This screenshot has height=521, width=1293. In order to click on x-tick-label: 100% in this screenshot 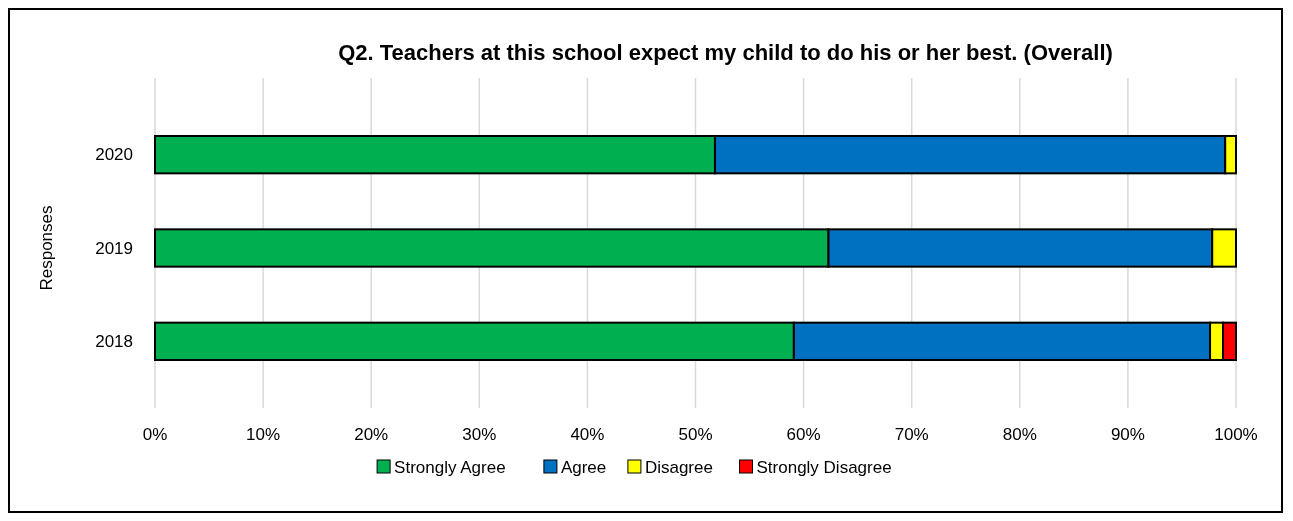, I will do `click(1236, 434)`.